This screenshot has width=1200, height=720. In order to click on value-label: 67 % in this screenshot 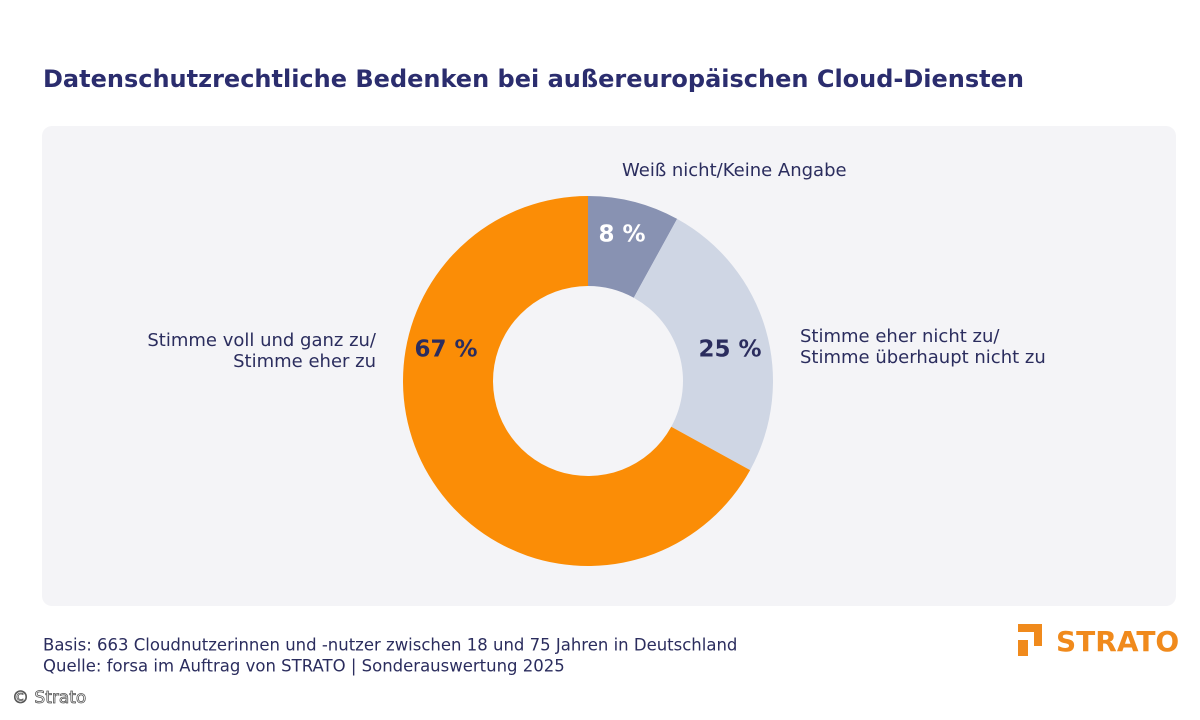, I will do `click(445, 350)`.